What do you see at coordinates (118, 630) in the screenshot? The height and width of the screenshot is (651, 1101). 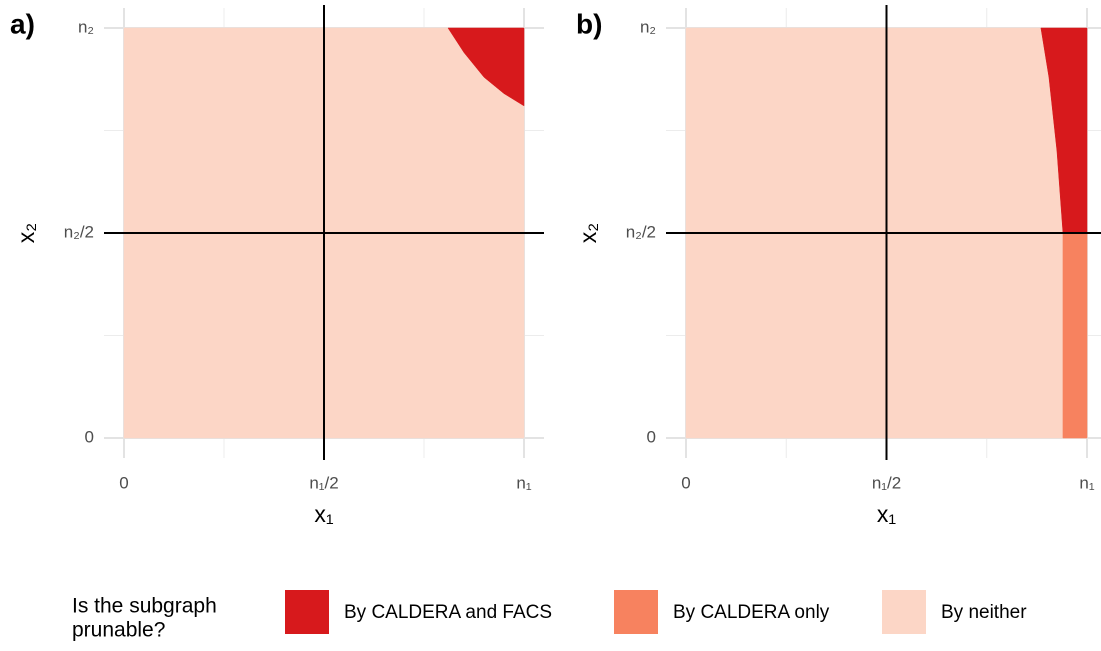 I see `legend-title: prunable?` at bounding box center [118, 630].